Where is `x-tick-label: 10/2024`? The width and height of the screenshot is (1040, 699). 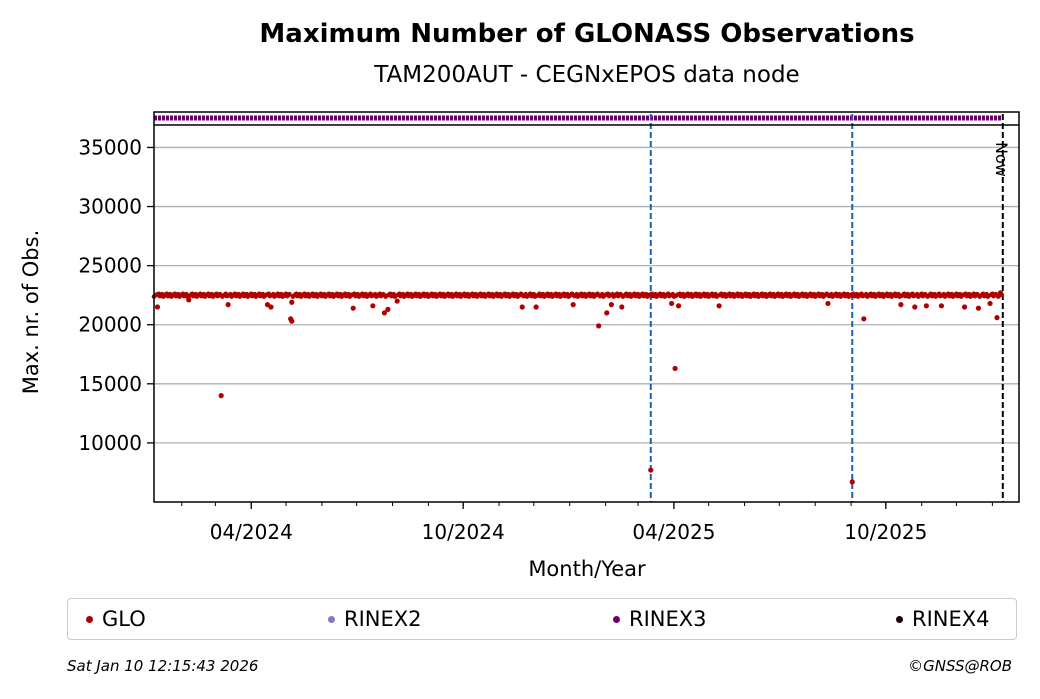 x-tick-label: 10/2024 is located at coordinates (463, 532).